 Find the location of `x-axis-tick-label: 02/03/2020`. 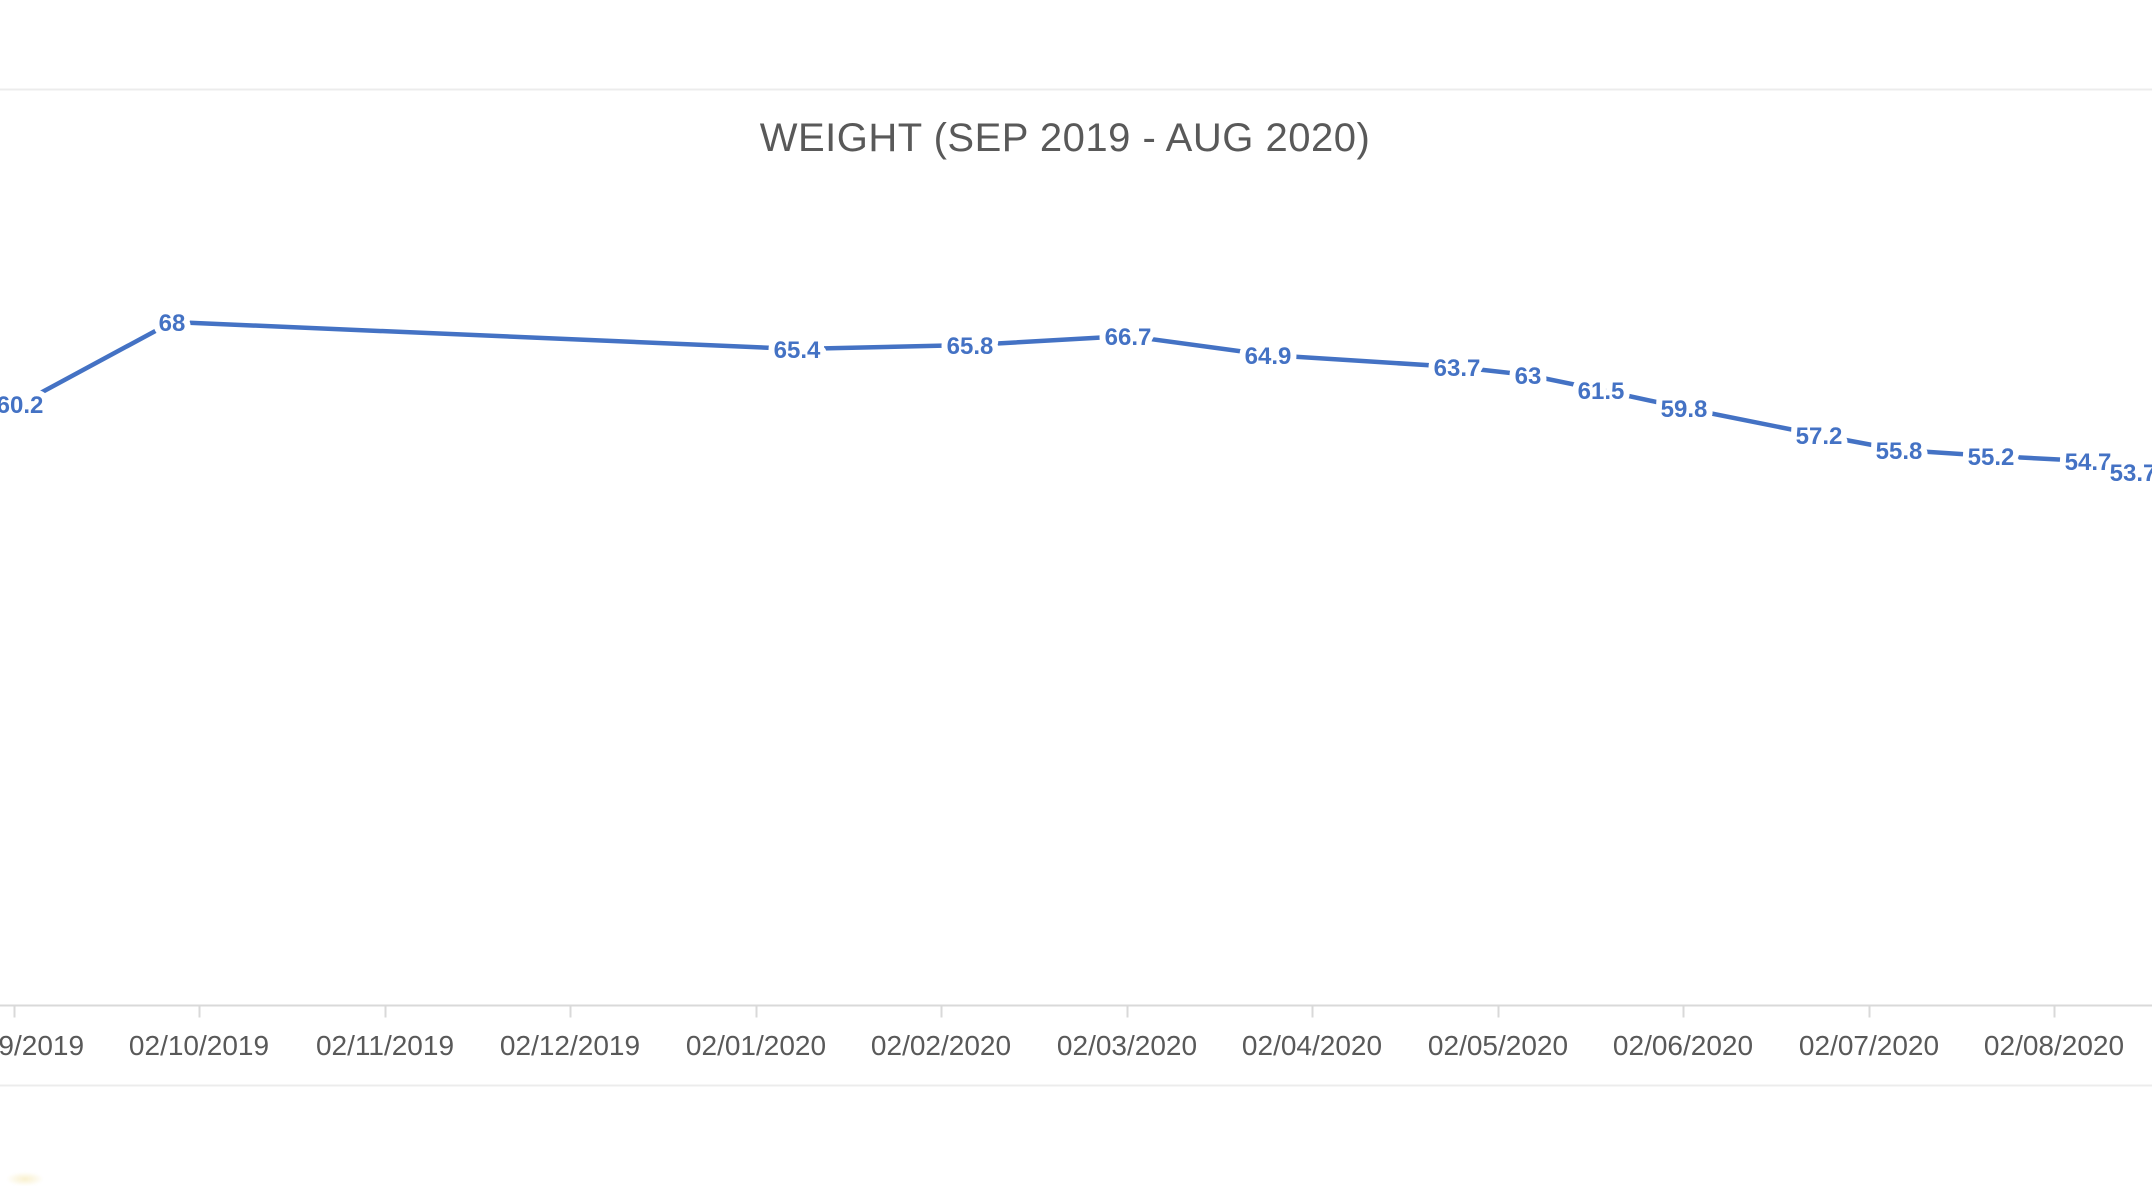

x-axis-tick-label: 02/03/2020 is located at coordinates (1127, 1045).